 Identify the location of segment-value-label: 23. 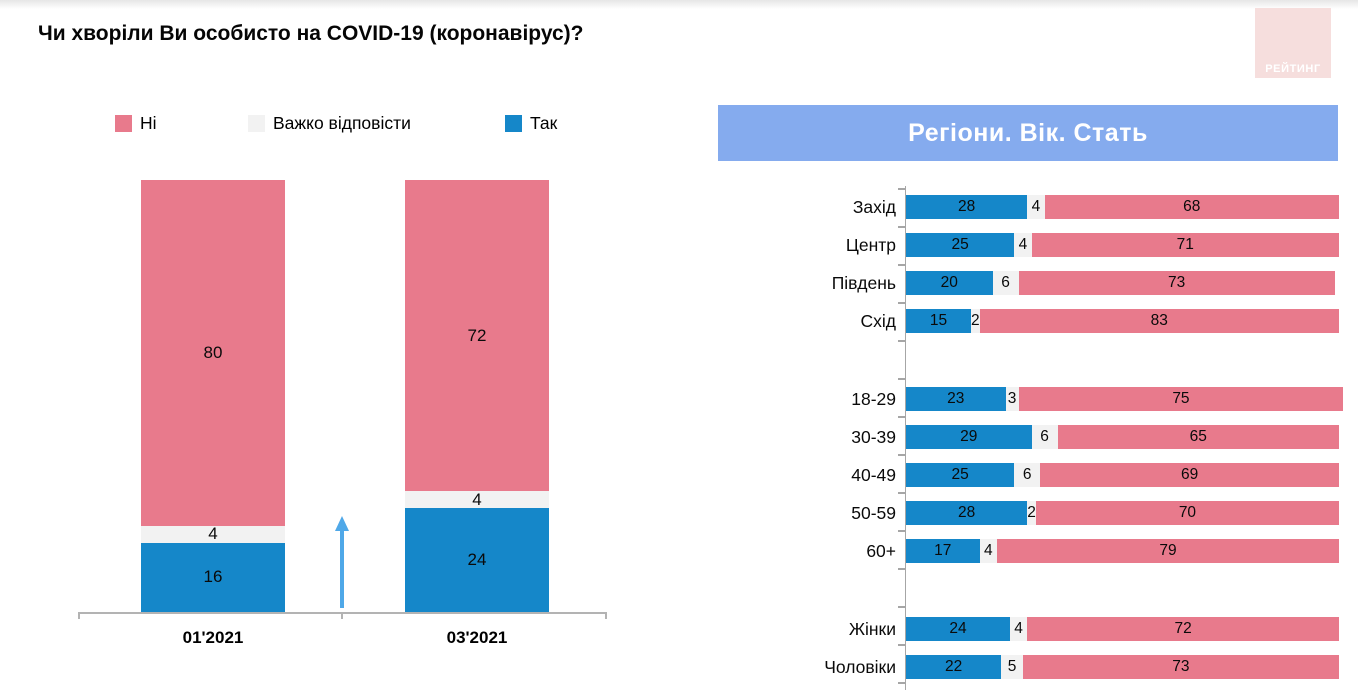
(956, 398).